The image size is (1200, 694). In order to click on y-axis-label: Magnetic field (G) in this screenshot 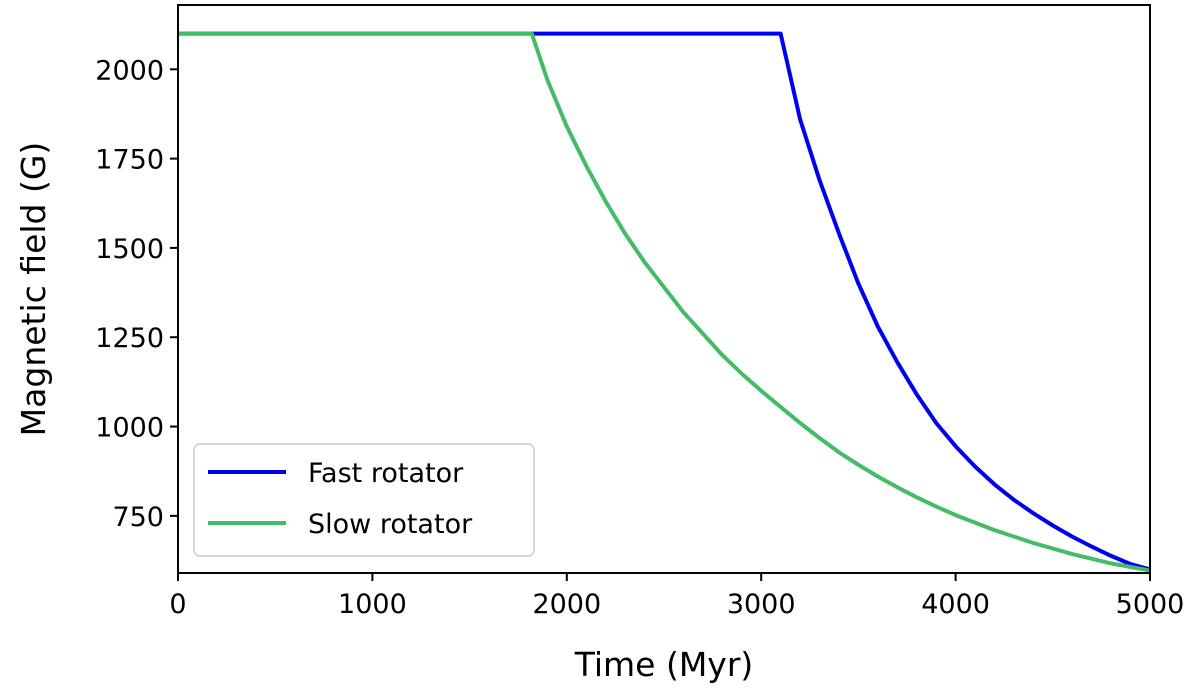, I will do `click(33, 289)`.